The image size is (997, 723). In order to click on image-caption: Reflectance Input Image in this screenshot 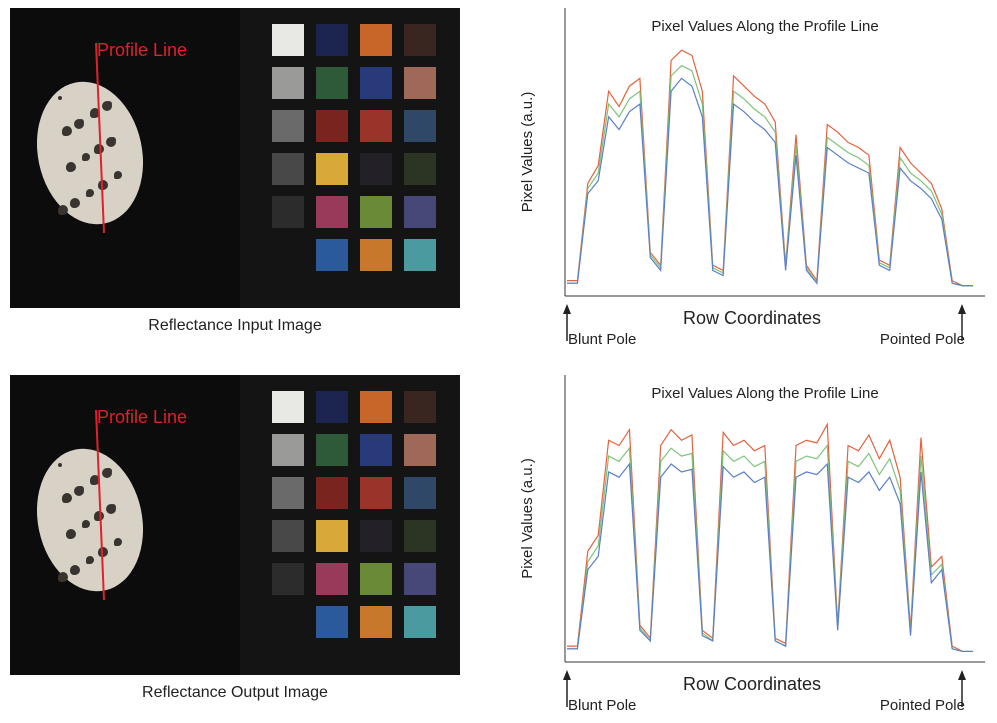, I will do `click(235, 325)`.